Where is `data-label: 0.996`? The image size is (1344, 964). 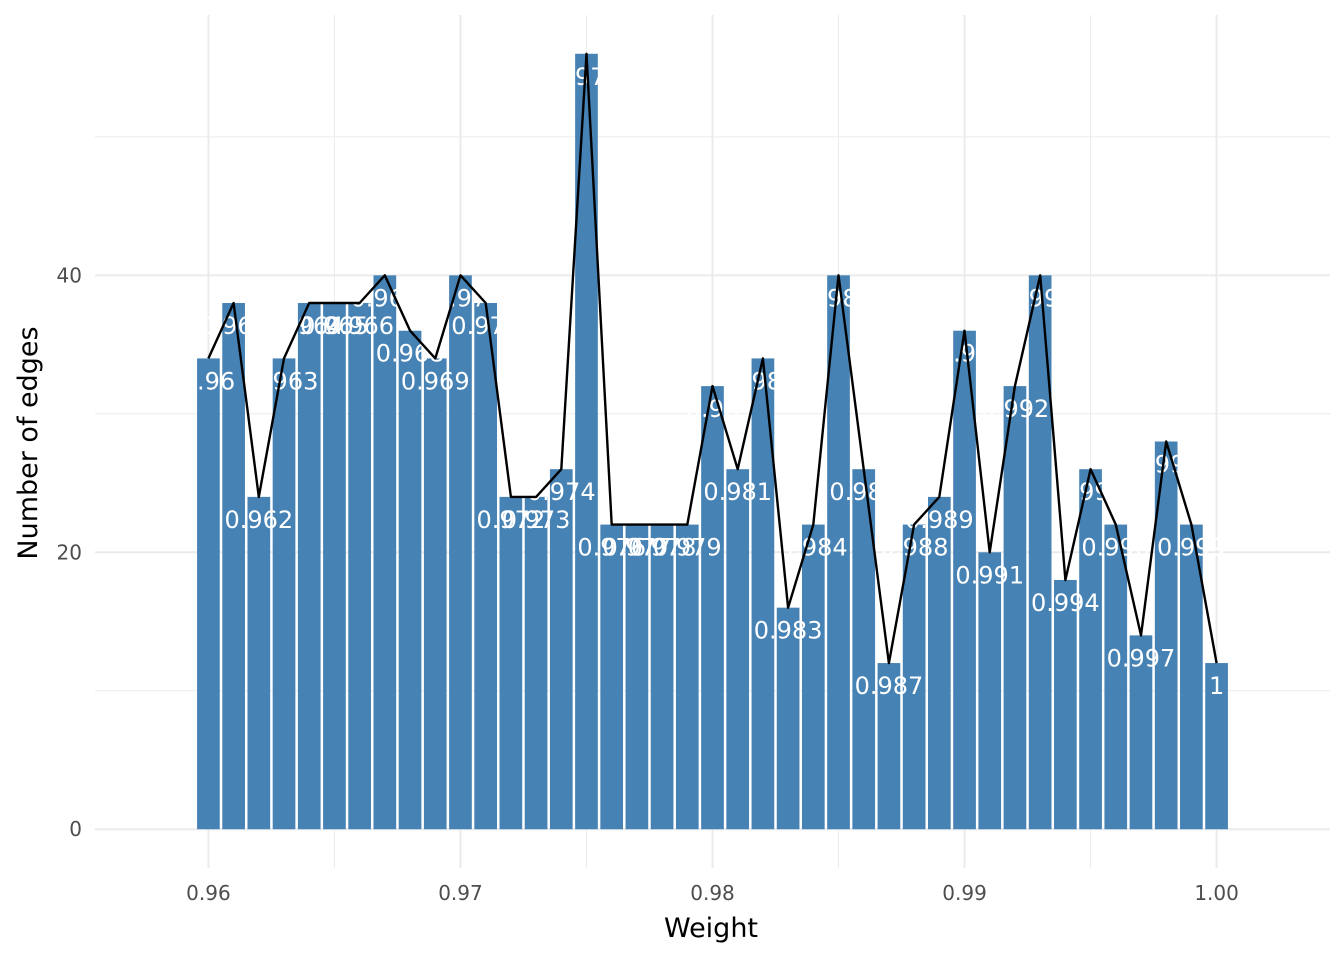
data-label: 0.996 is located at coordinates (1115, 548).